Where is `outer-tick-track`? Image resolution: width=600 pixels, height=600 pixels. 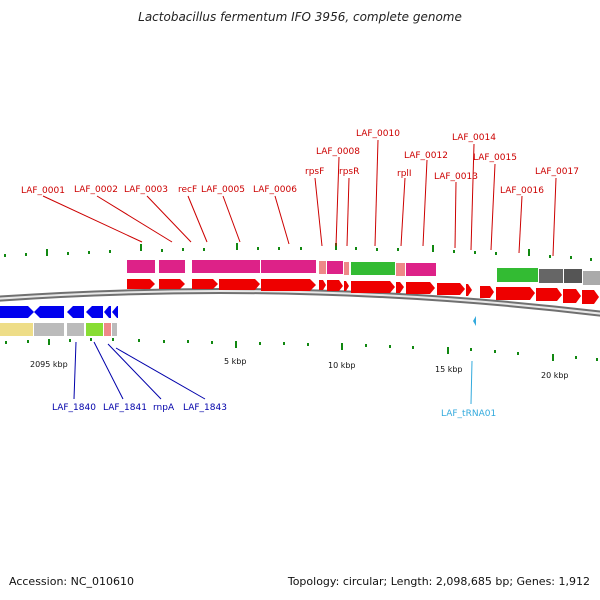
outer-tick-track is located at coordinates (298, 252).